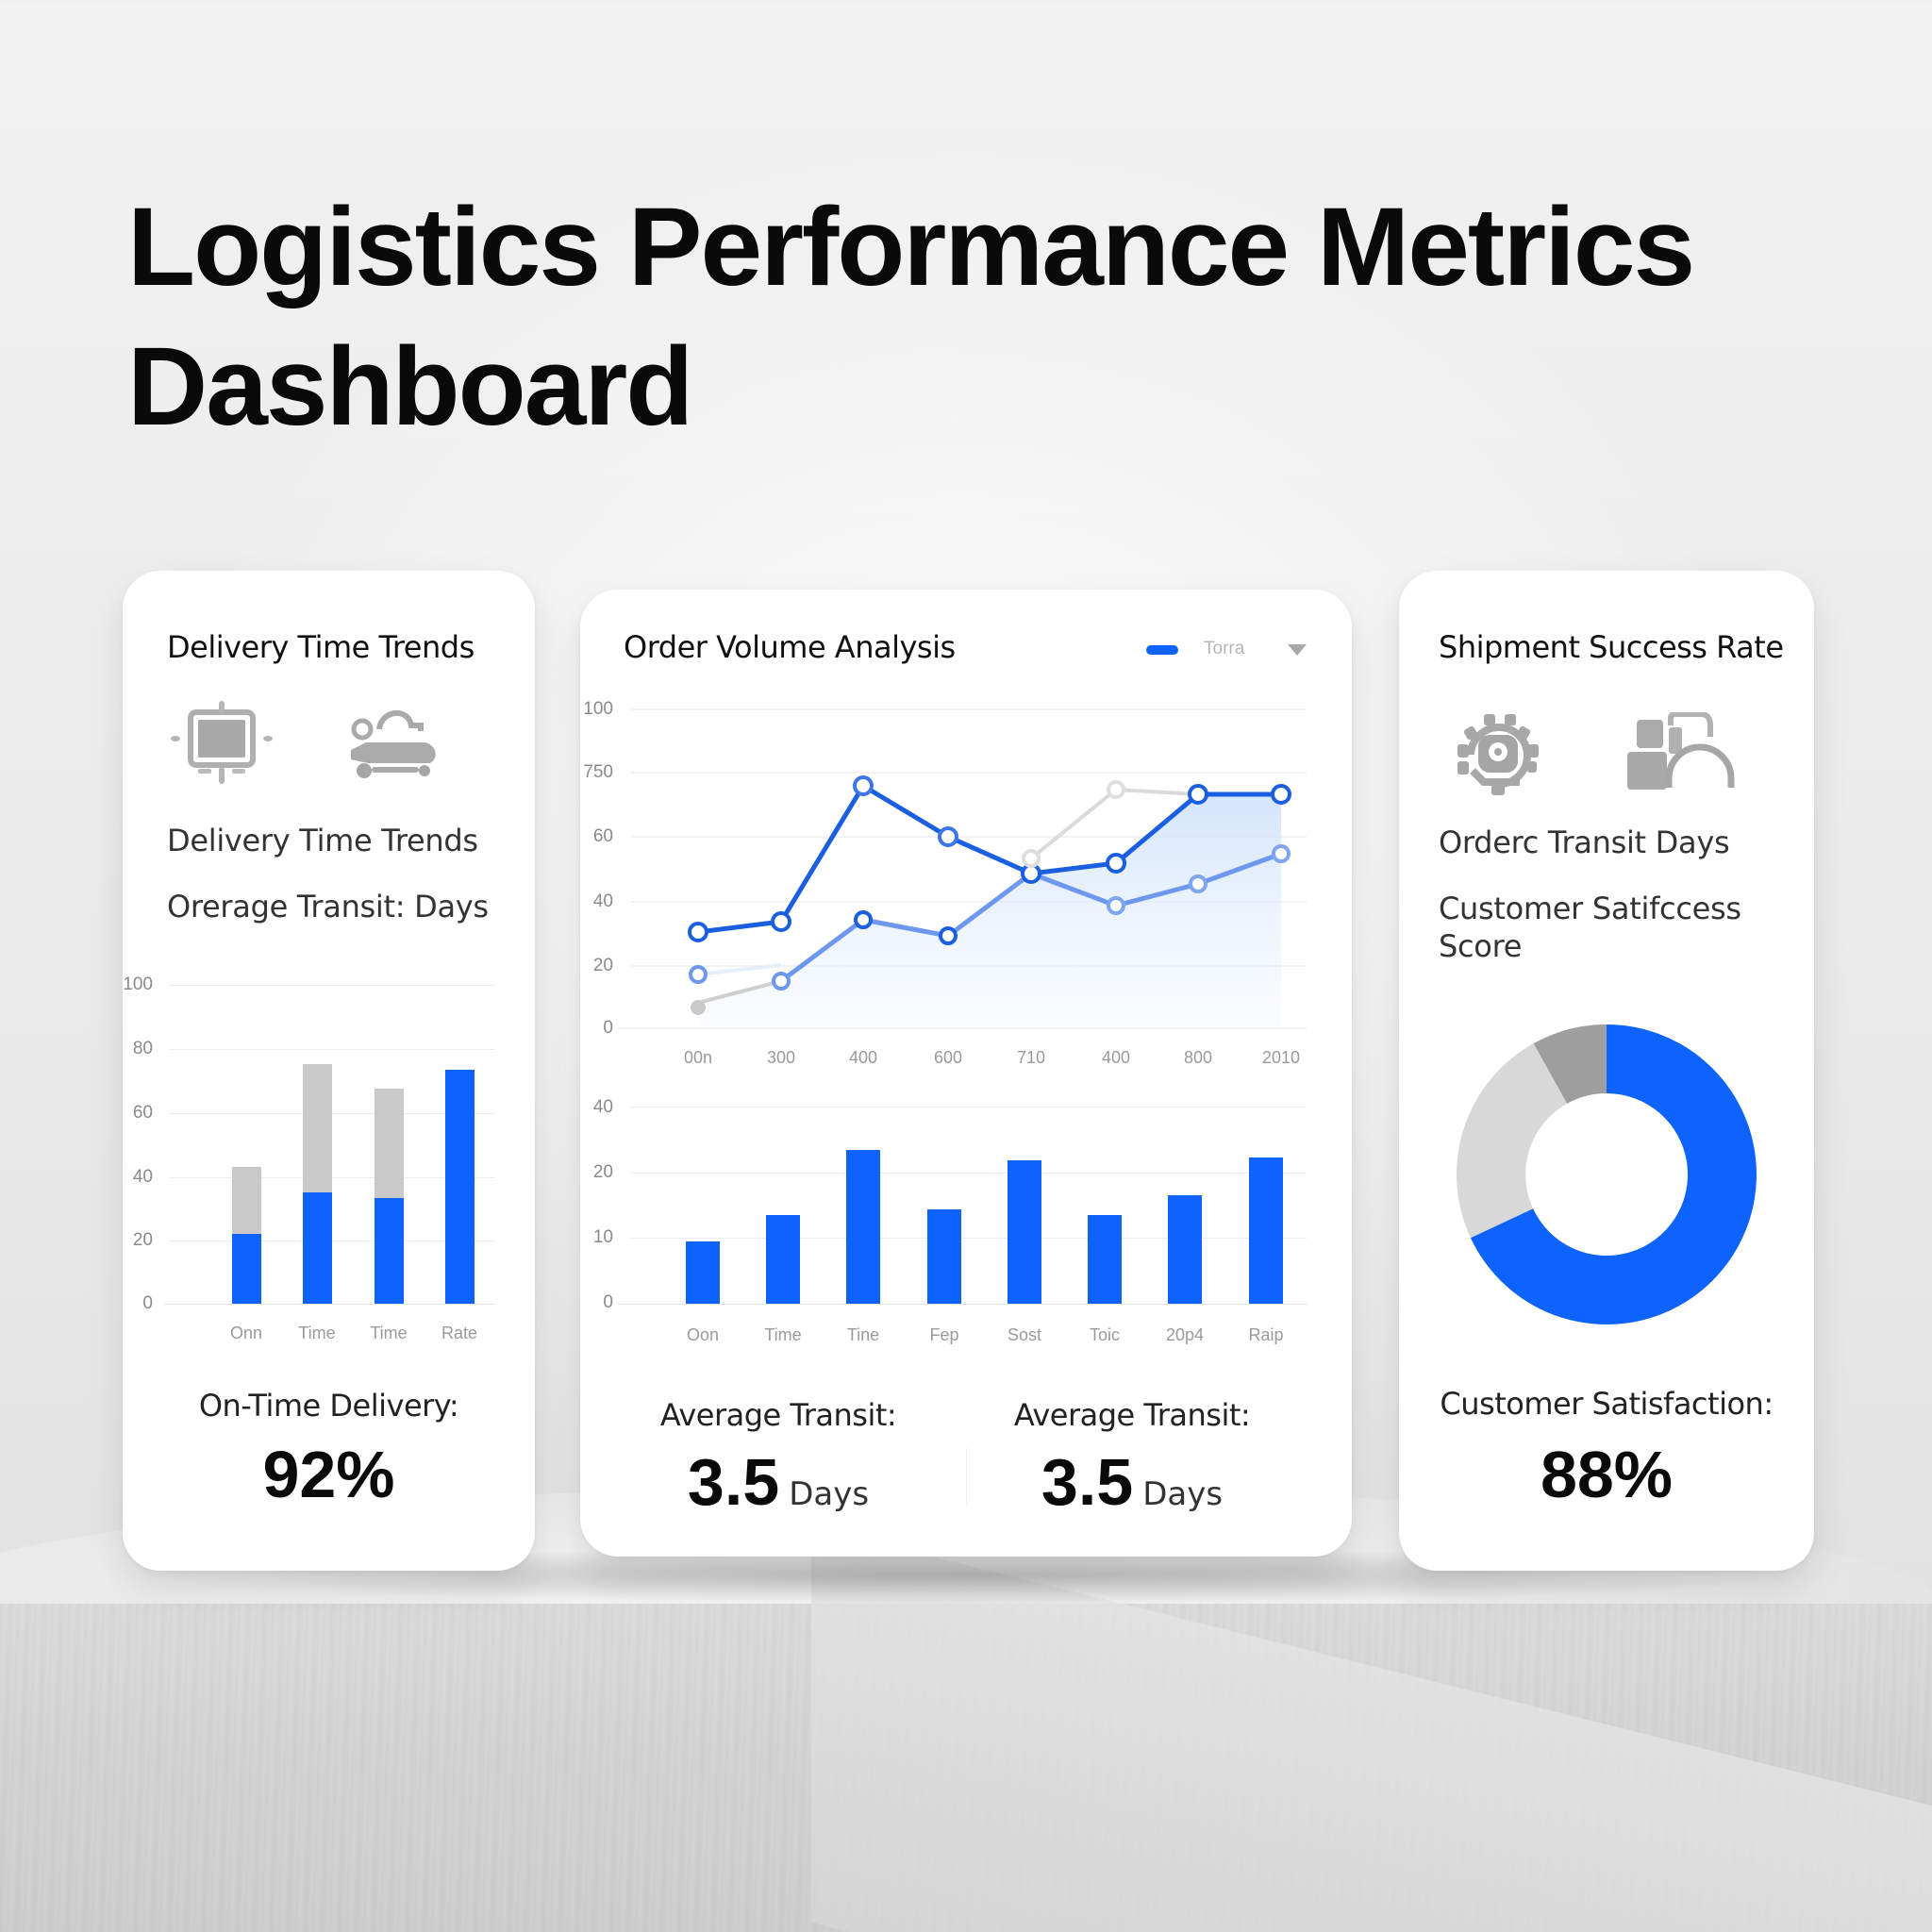 This screenshot has width=1932, height=1932. What do you see at coordinates (1162, 650) in the screenshot?
I see `legend-swatch` at bounding box center [1162, 650].